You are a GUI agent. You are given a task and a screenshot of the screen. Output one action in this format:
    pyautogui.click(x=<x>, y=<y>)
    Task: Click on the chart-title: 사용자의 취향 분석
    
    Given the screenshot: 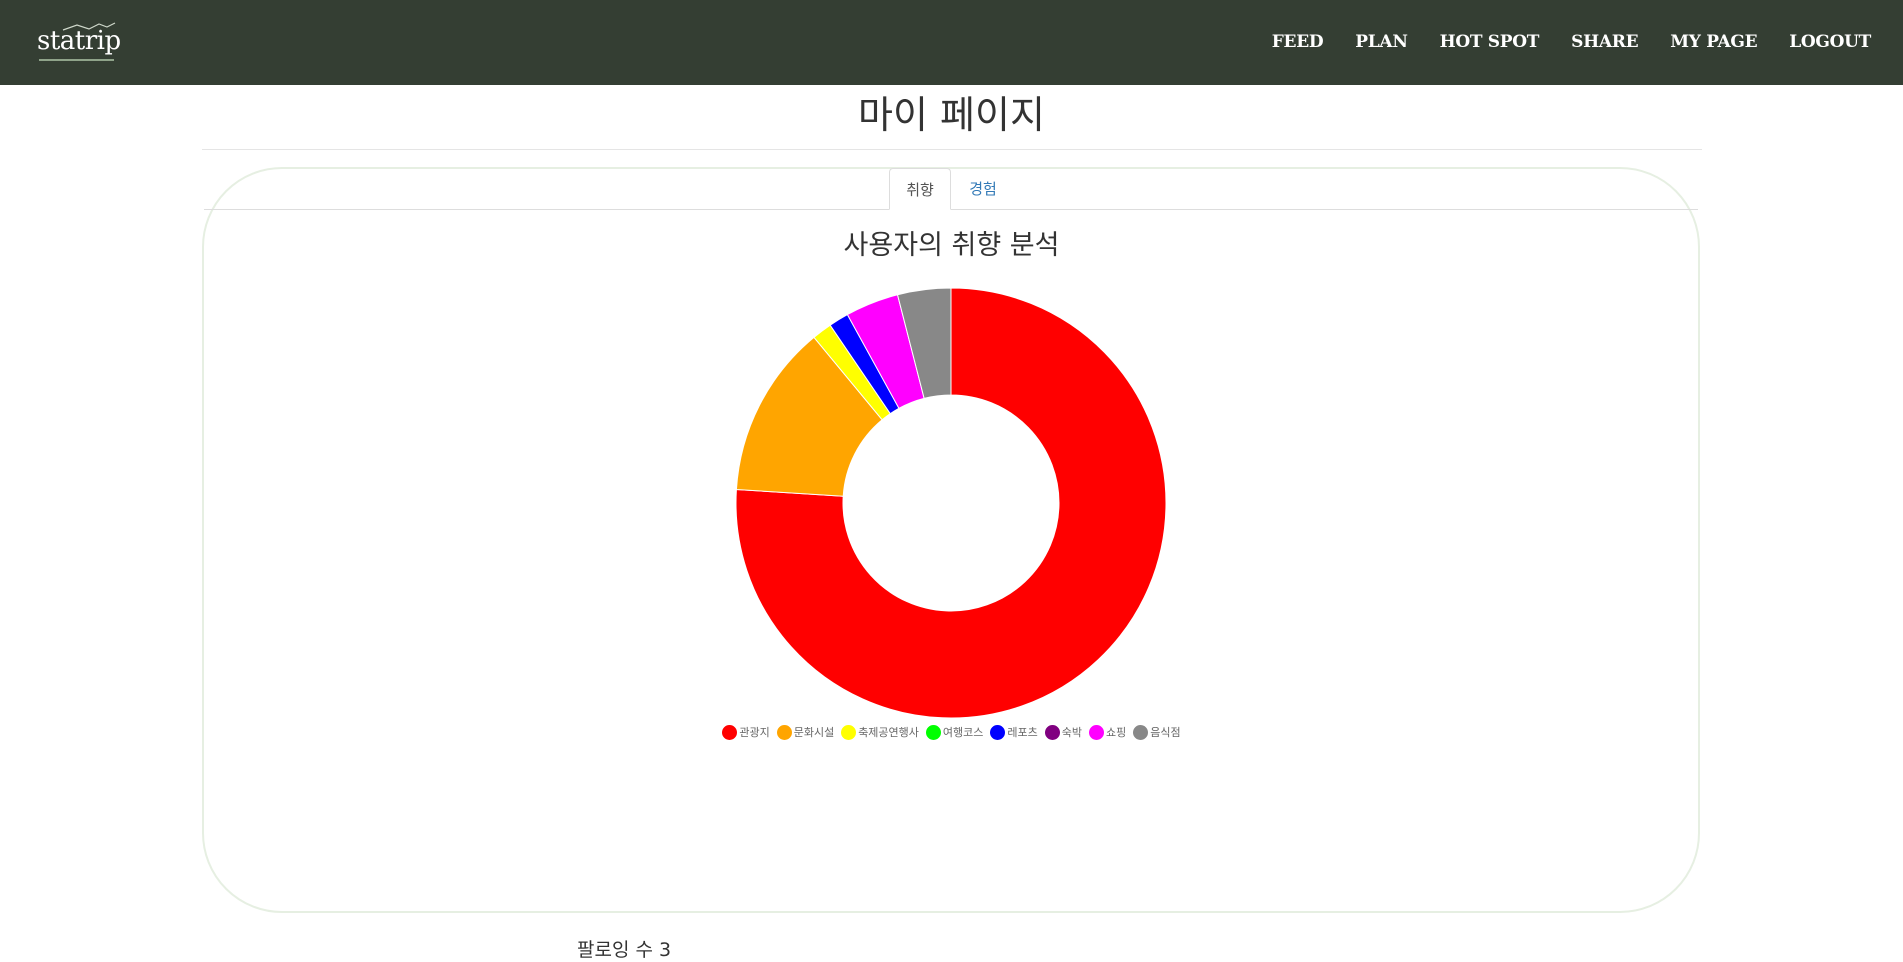 What is the action you would take?
    pyautogui.click(x=951, y=245)
    